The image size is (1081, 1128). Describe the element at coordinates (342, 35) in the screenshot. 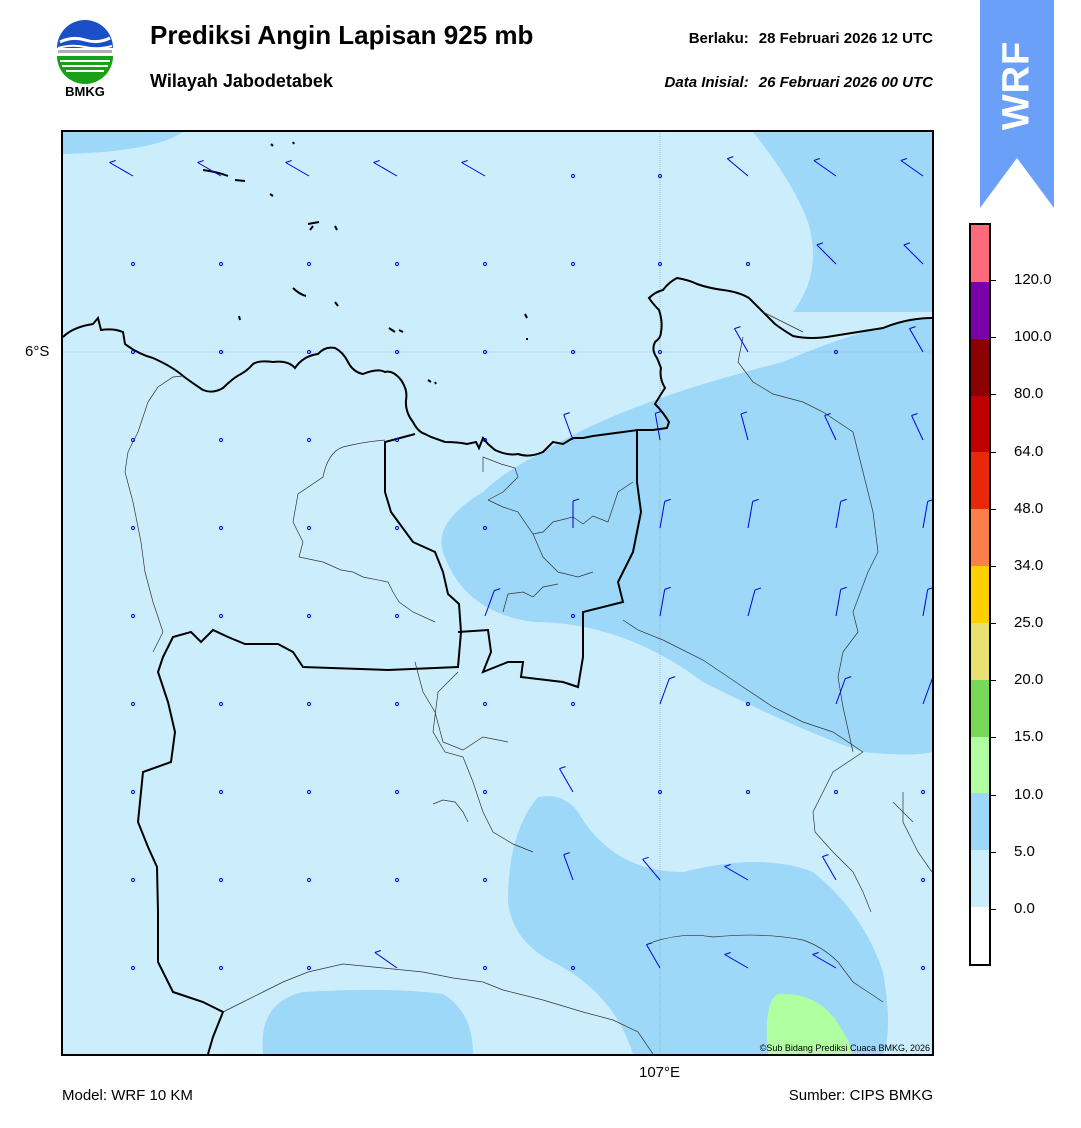

I see `page-title: Prediksi Angin Lapisan 925 mb` at that location.